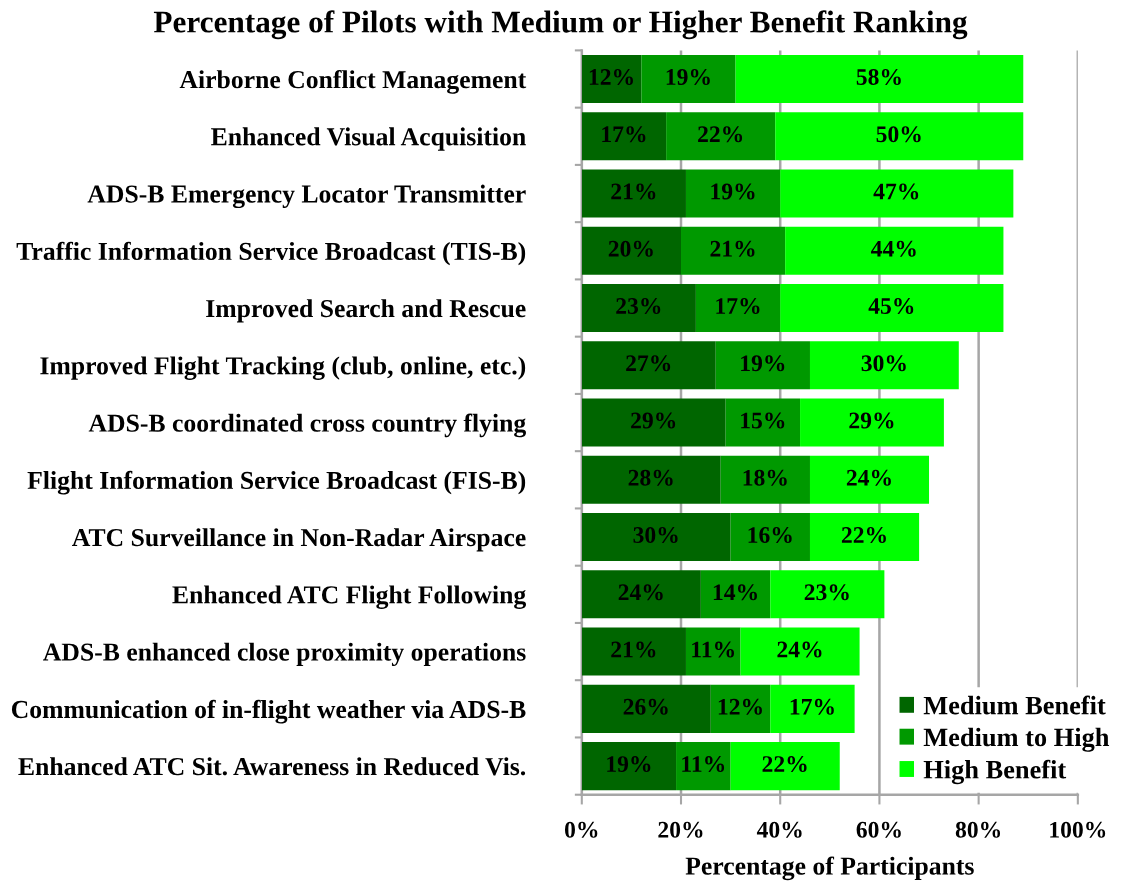 This screenshot has height=884, width=1121. I want to click on legend-label: Medium Benefit, so click(1014, 705).